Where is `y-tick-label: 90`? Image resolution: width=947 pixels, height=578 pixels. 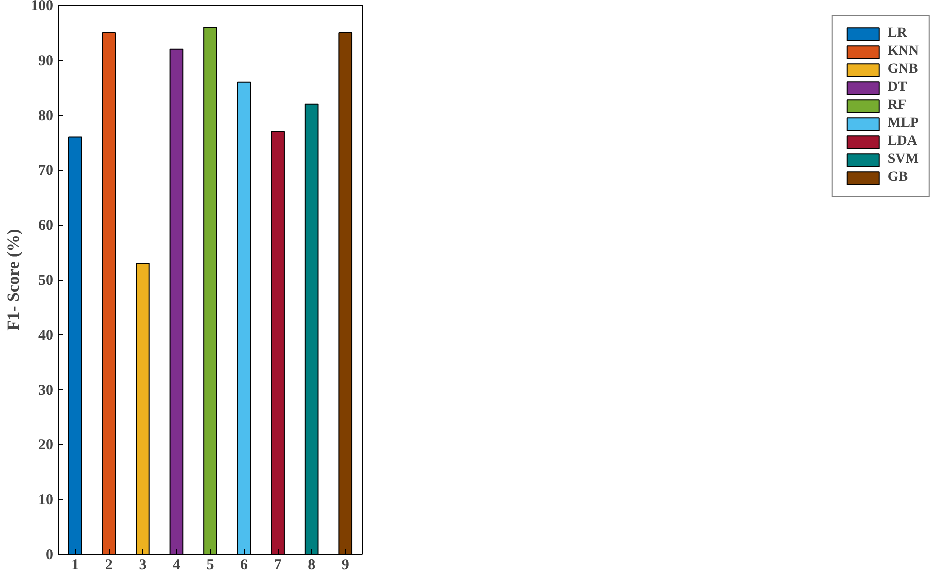 y-tick-label: 90 is located at coordinates (46, 61).